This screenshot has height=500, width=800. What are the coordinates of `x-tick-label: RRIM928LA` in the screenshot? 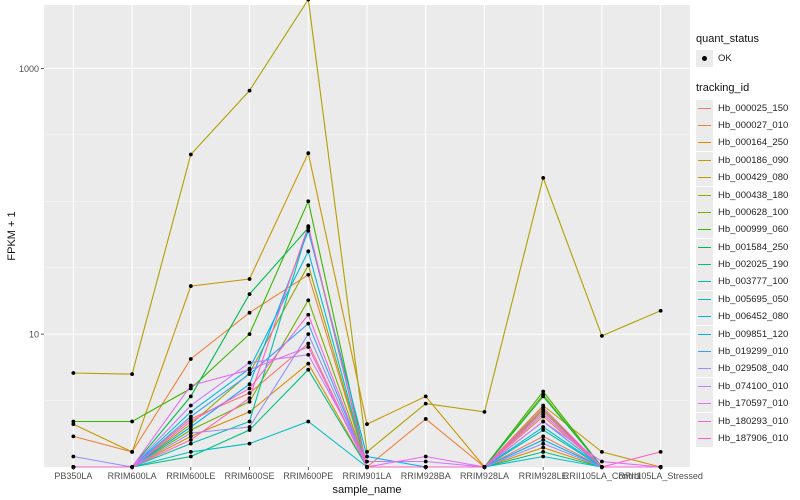 It's located at (484, 476).